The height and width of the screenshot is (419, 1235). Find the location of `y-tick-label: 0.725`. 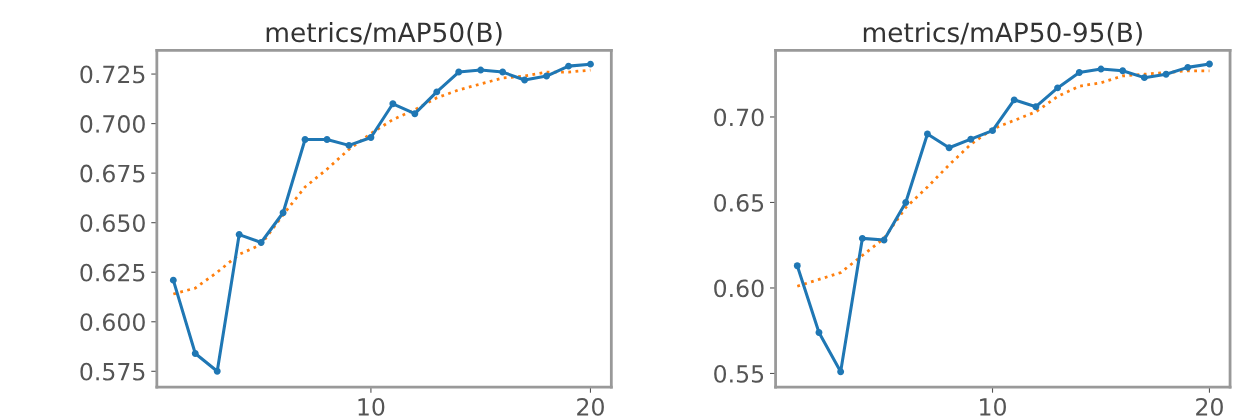

y-tick-label: 0.725 is located at coordinates (112, 74).